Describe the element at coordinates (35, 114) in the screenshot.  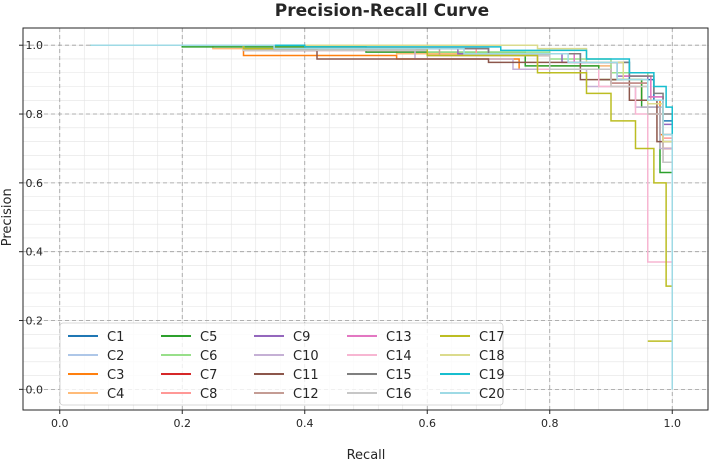
I see `y-tick-label: 0.8` at that location.